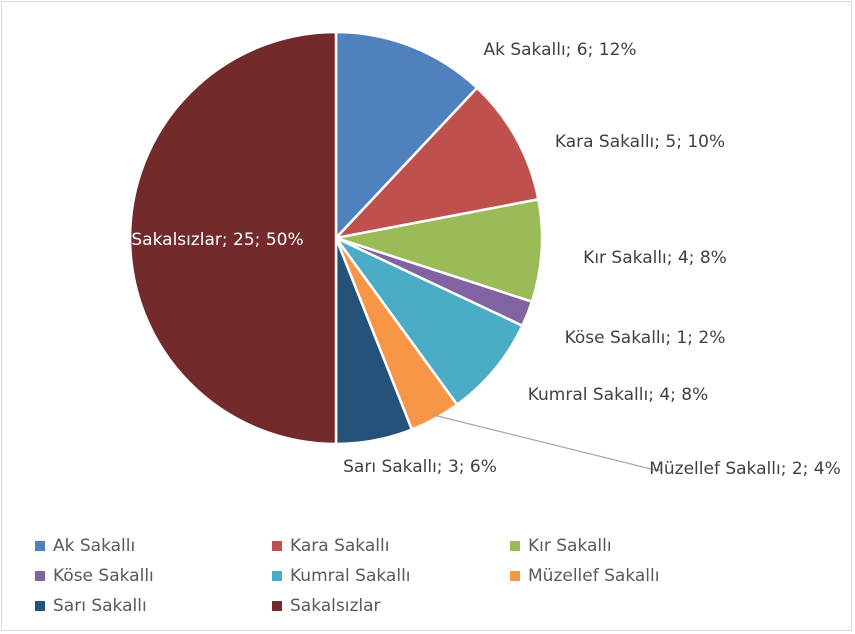 Image resolution: width=855 pixels, height=634 pixels. I want to click on legend-item: Müzellef Sakallı, so click(584, 576).